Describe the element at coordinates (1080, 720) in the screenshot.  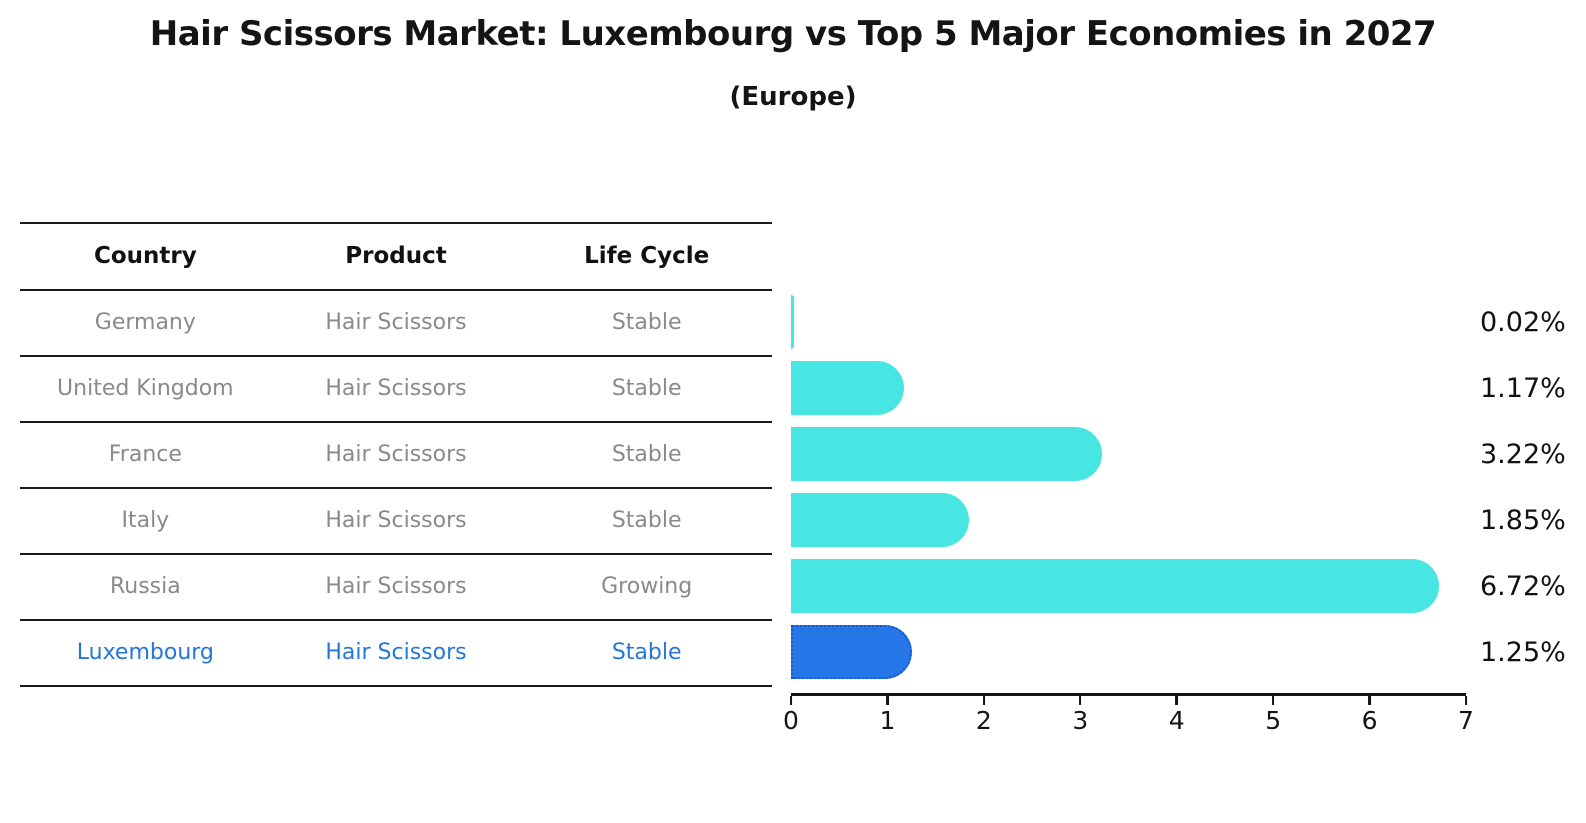
I see `x-tick-label: 3` at that location.